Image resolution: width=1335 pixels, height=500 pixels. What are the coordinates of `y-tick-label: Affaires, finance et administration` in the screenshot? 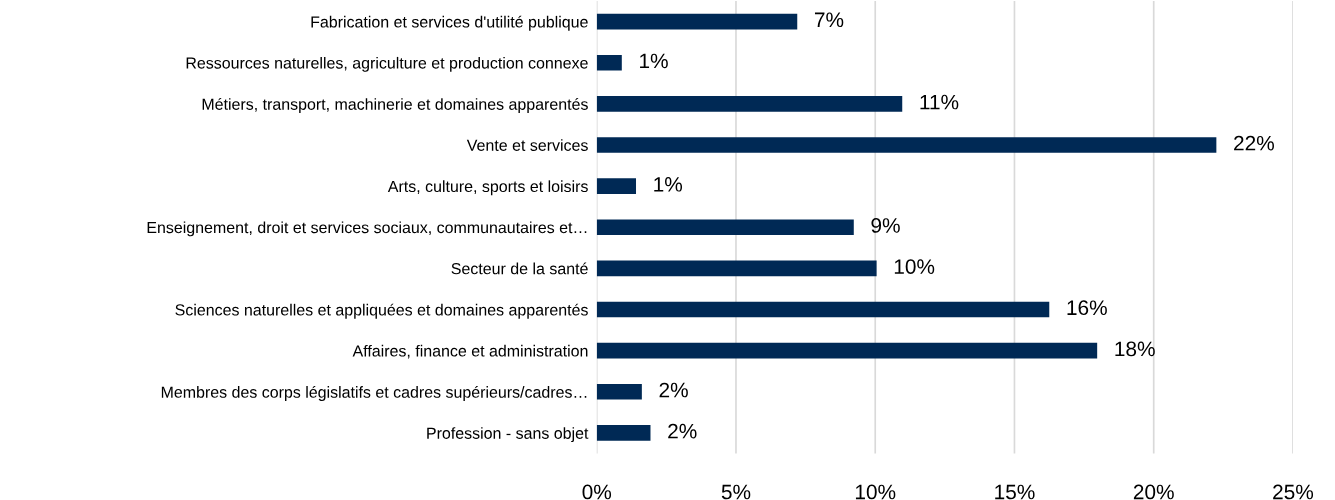 It's located at (470, 351).